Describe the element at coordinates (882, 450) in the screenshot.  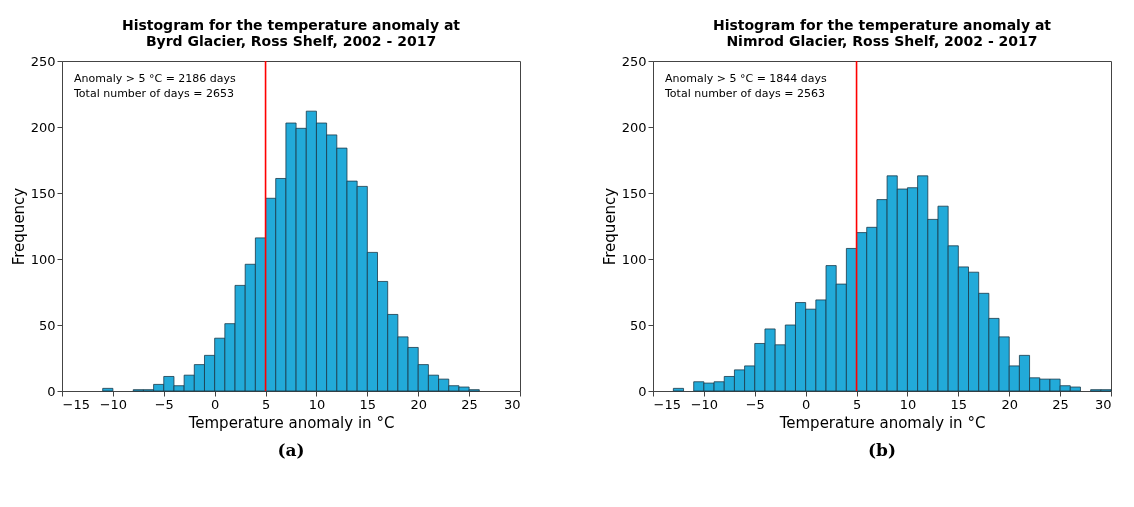
I see `text: (b)` at that location.